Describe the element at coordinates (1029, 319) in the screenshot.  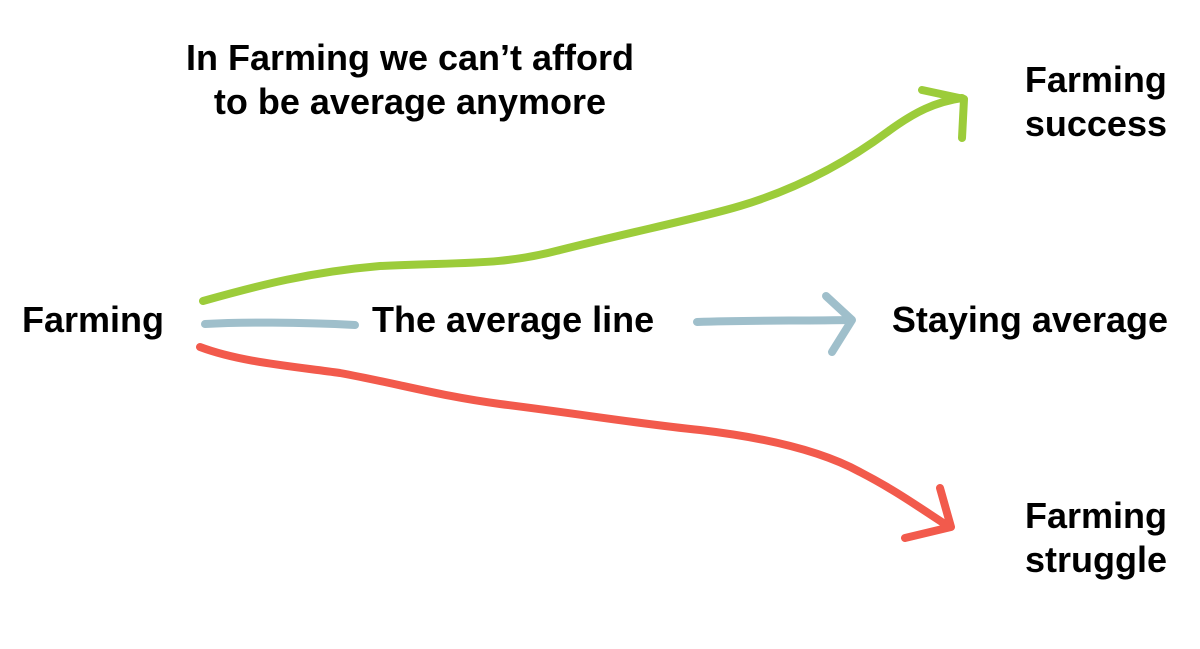
I see `average-outcome-label: Staying average` at that location.